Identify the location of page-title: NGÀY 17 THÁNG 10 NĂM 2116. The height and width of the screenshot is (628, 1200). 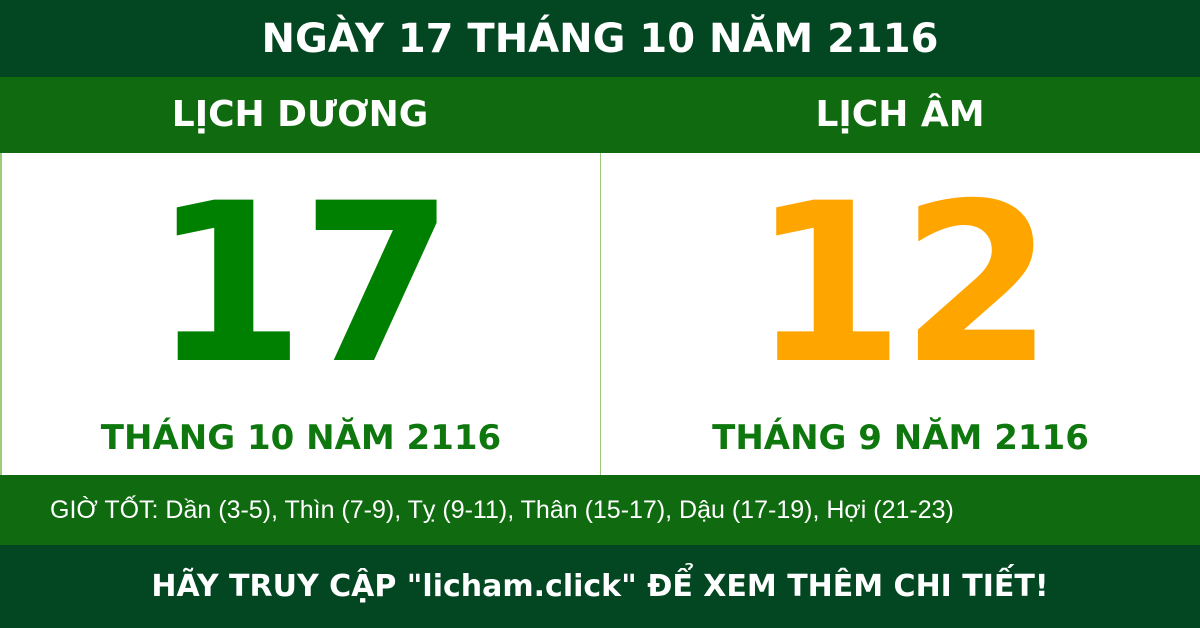
(600, 38).